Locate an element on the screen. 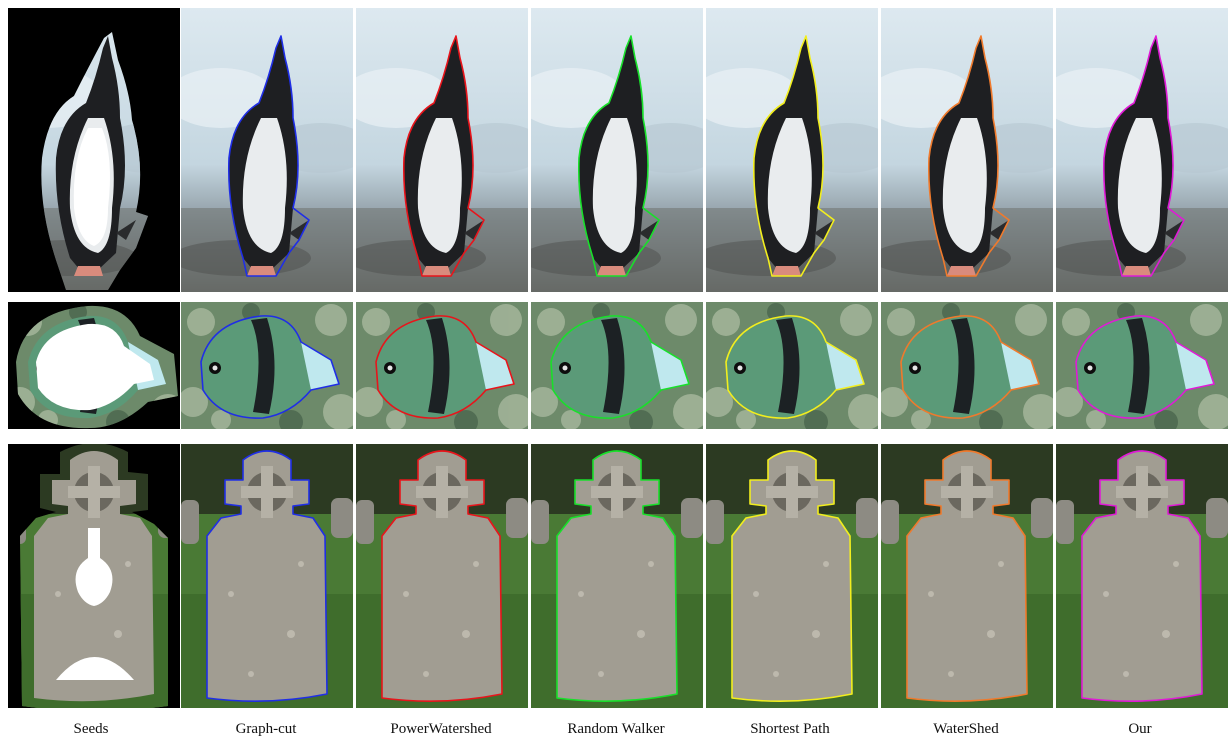 This screenshot has height=742, width=1228. column-label-powerwatershed: PowerWatershed is located at coordinates (441, 729).